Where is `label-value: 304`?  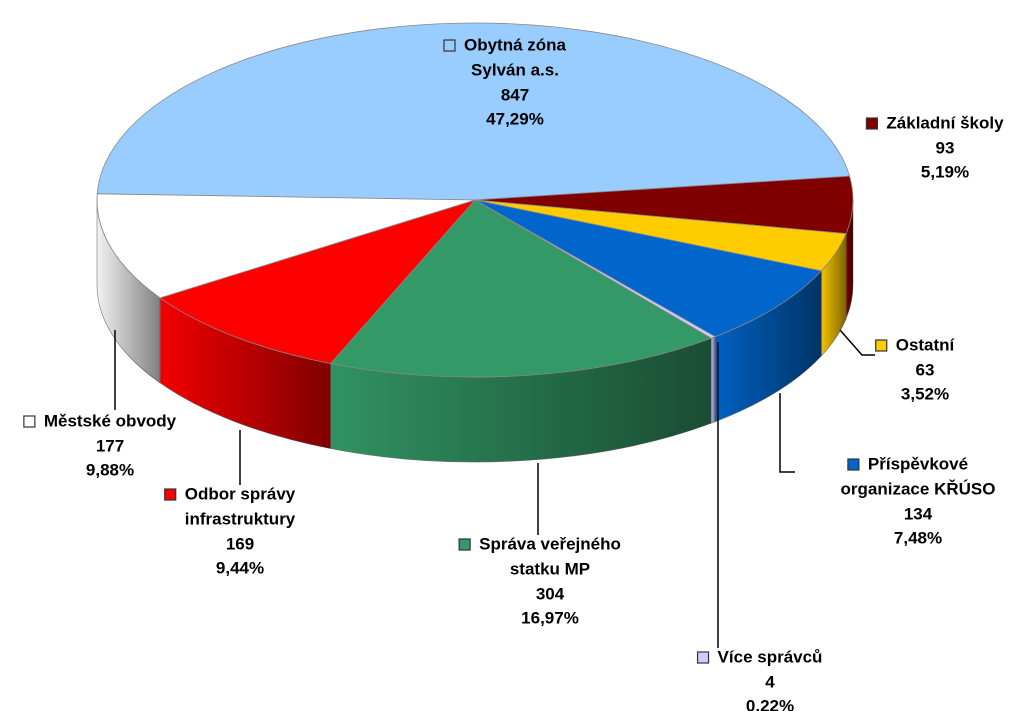 label-value: 304 is located at coordinates (550, 593).